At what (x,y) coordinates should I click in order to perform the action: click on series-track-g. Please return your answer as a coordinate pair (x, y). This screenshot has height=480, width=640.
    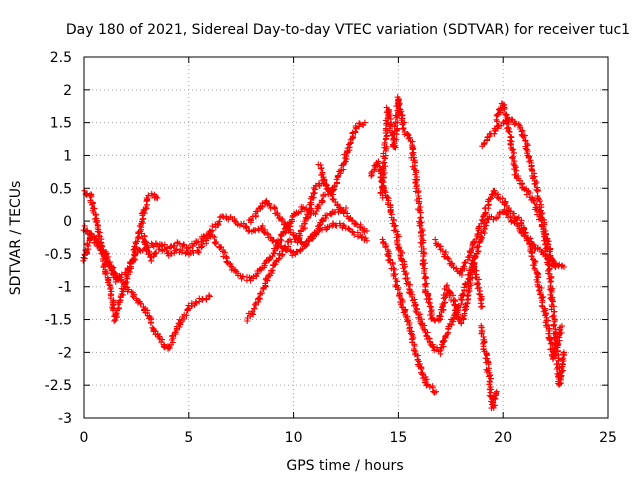
    Looking at the image, I should click on (342, 198).